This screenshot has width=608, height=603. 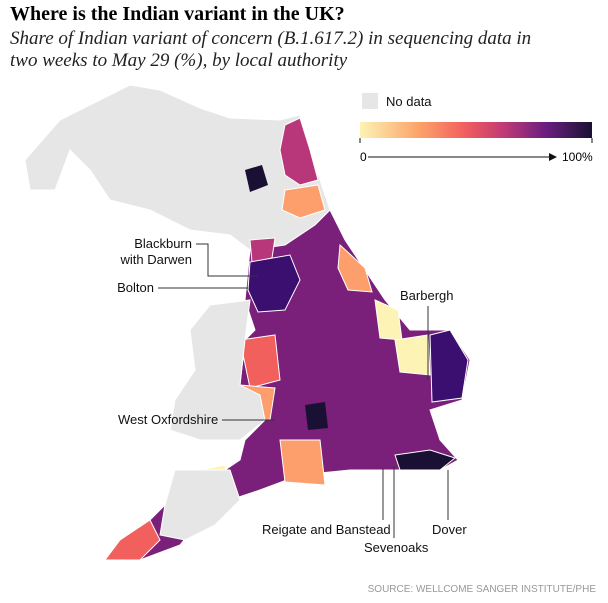 I want to click on callout-label: Blackburn, so click(x=163, y=243).